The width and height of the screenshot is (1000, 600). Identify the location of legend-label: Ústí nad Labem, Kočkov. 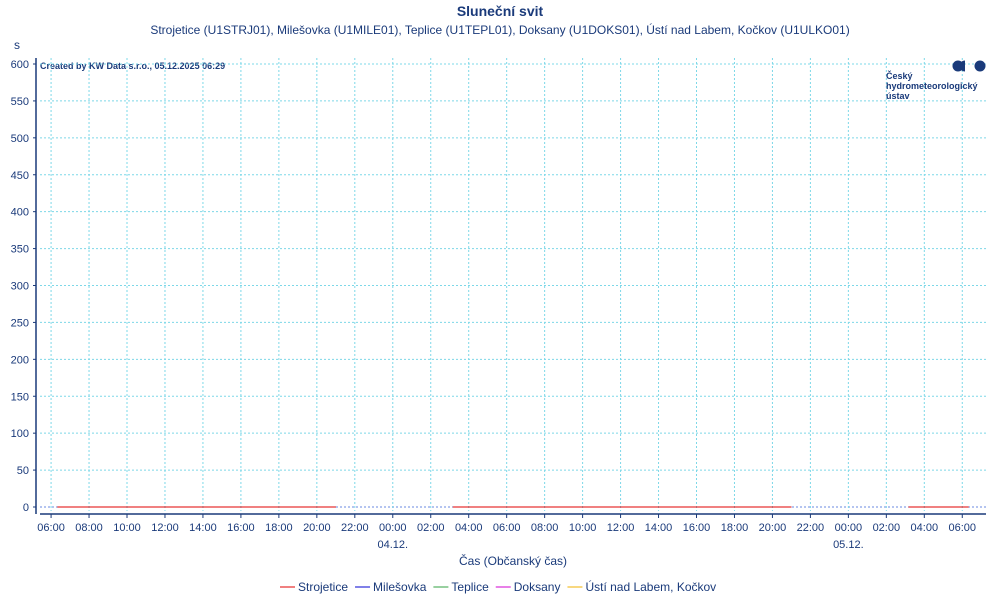
(650, 586).